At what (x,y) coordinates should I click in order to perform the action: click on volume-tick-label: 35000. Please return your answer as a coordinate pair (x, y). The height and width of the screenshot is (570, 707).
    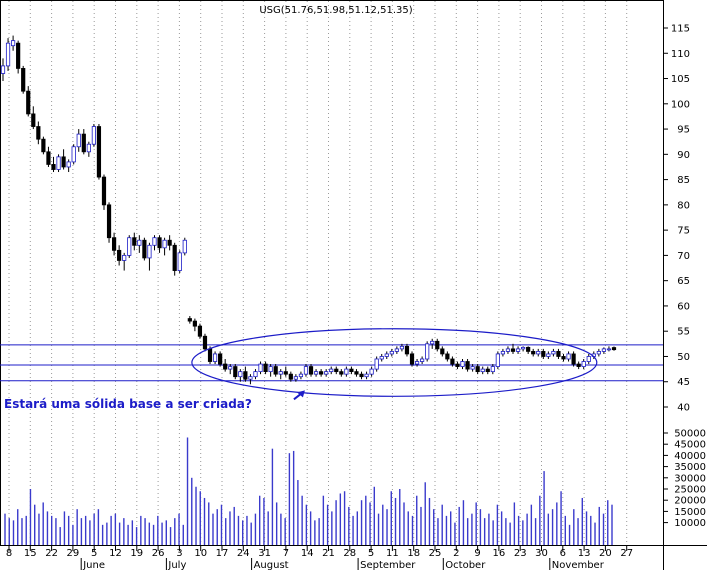
    Looking at the image, I should click on (690, 467).